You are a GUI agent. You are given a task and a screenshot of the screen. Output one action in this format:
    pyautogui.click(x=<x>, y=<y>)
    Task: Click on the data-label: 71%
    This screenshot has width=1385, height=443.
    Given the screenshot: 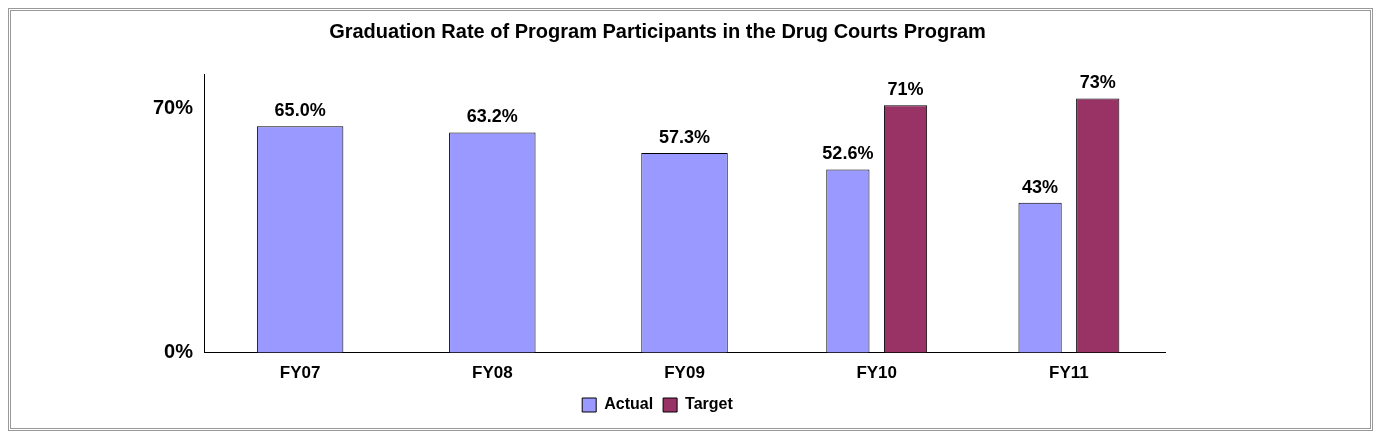 What is the action you would take?
    pyautogui.click(x=905, y=89)
    